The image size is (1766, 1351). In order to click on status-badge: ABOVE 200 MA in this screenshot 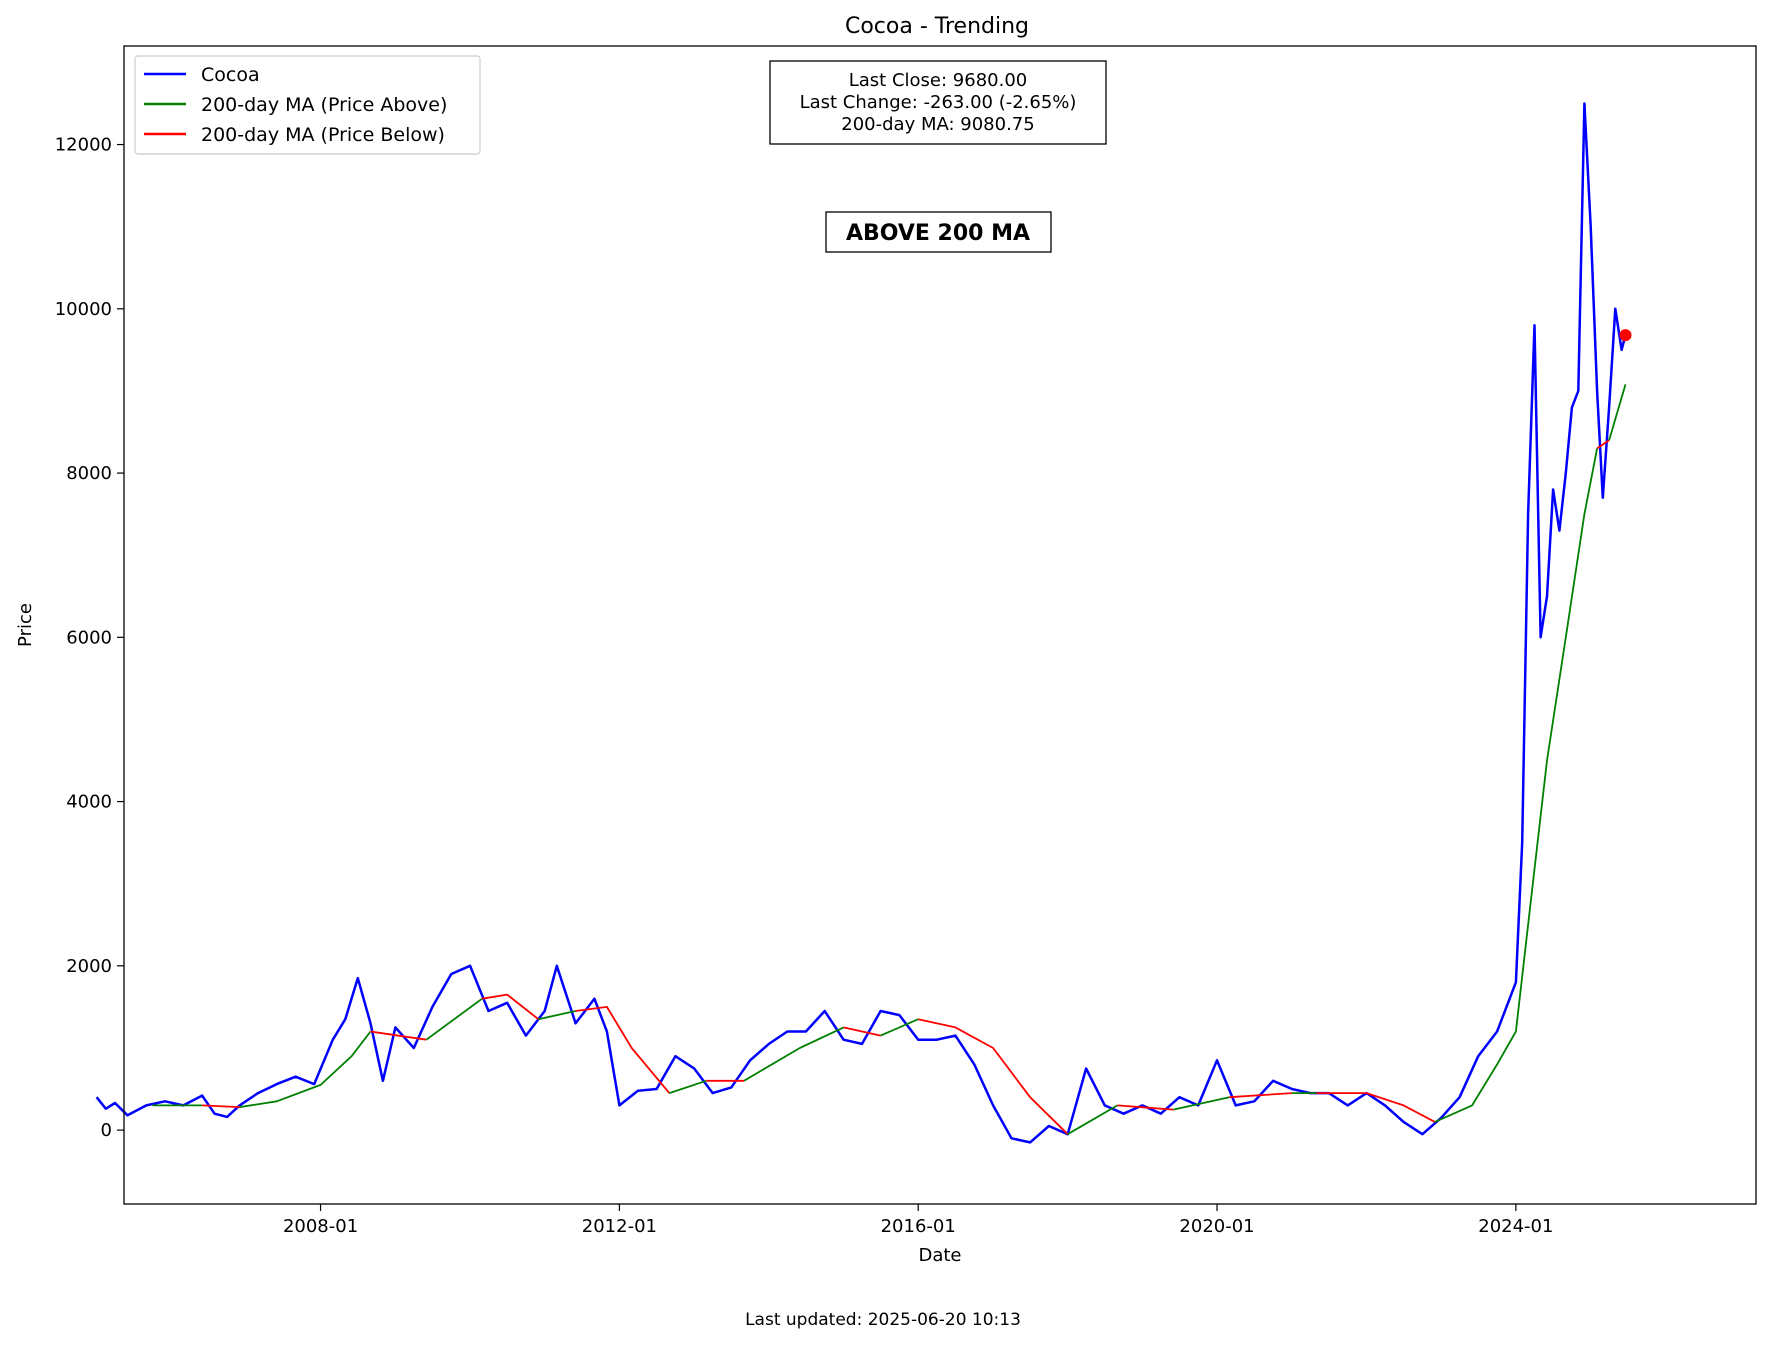, I will do `click(938, 232)`.